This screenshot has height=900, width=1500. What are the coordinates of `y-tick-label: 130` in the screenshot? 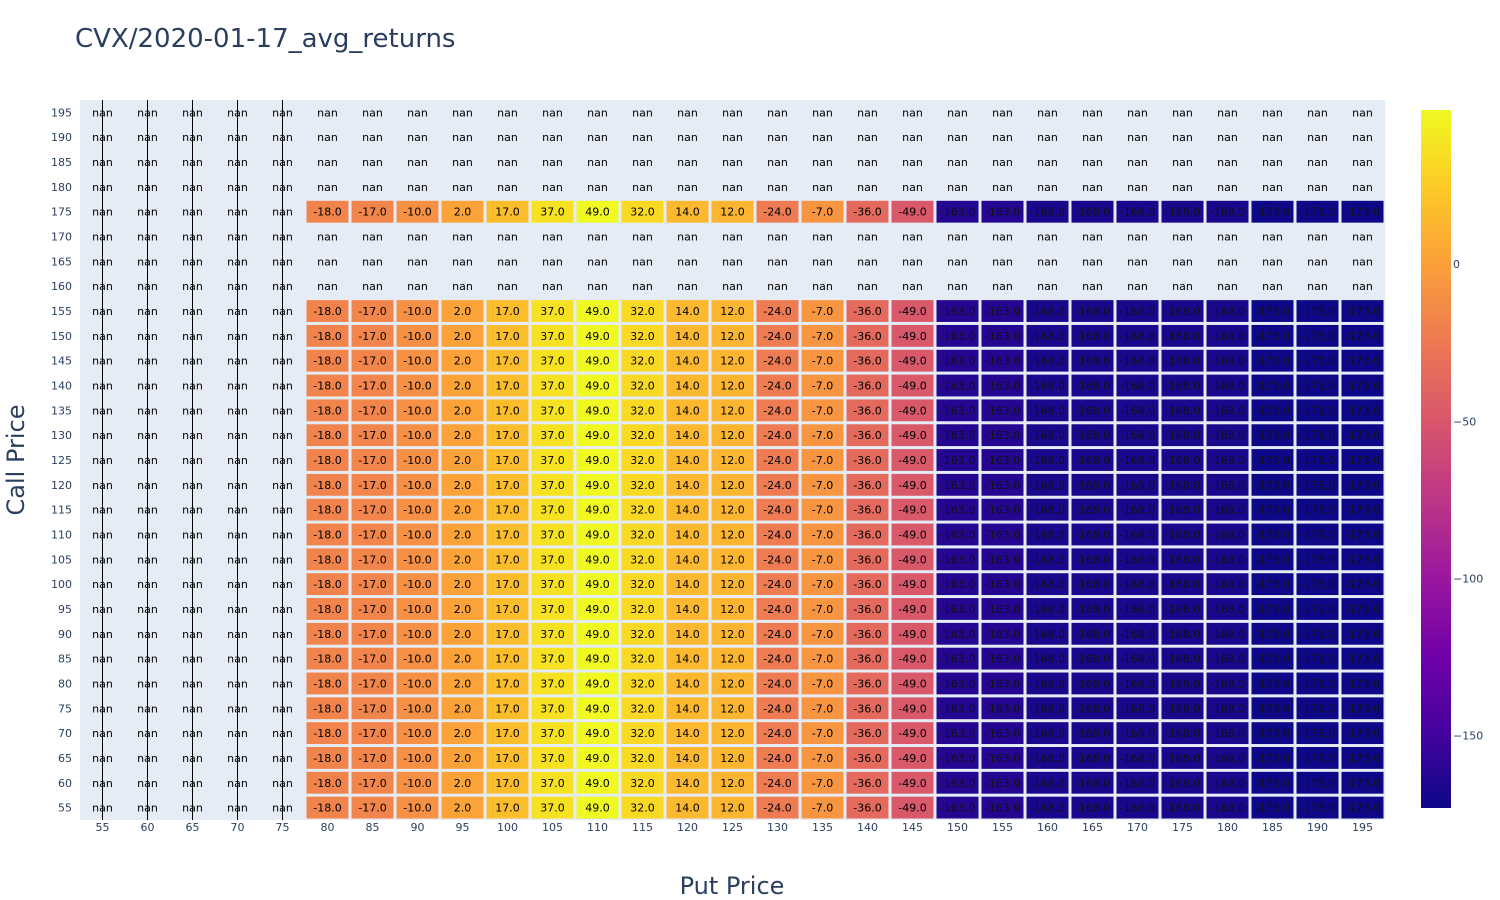 It's located at (61, 435).